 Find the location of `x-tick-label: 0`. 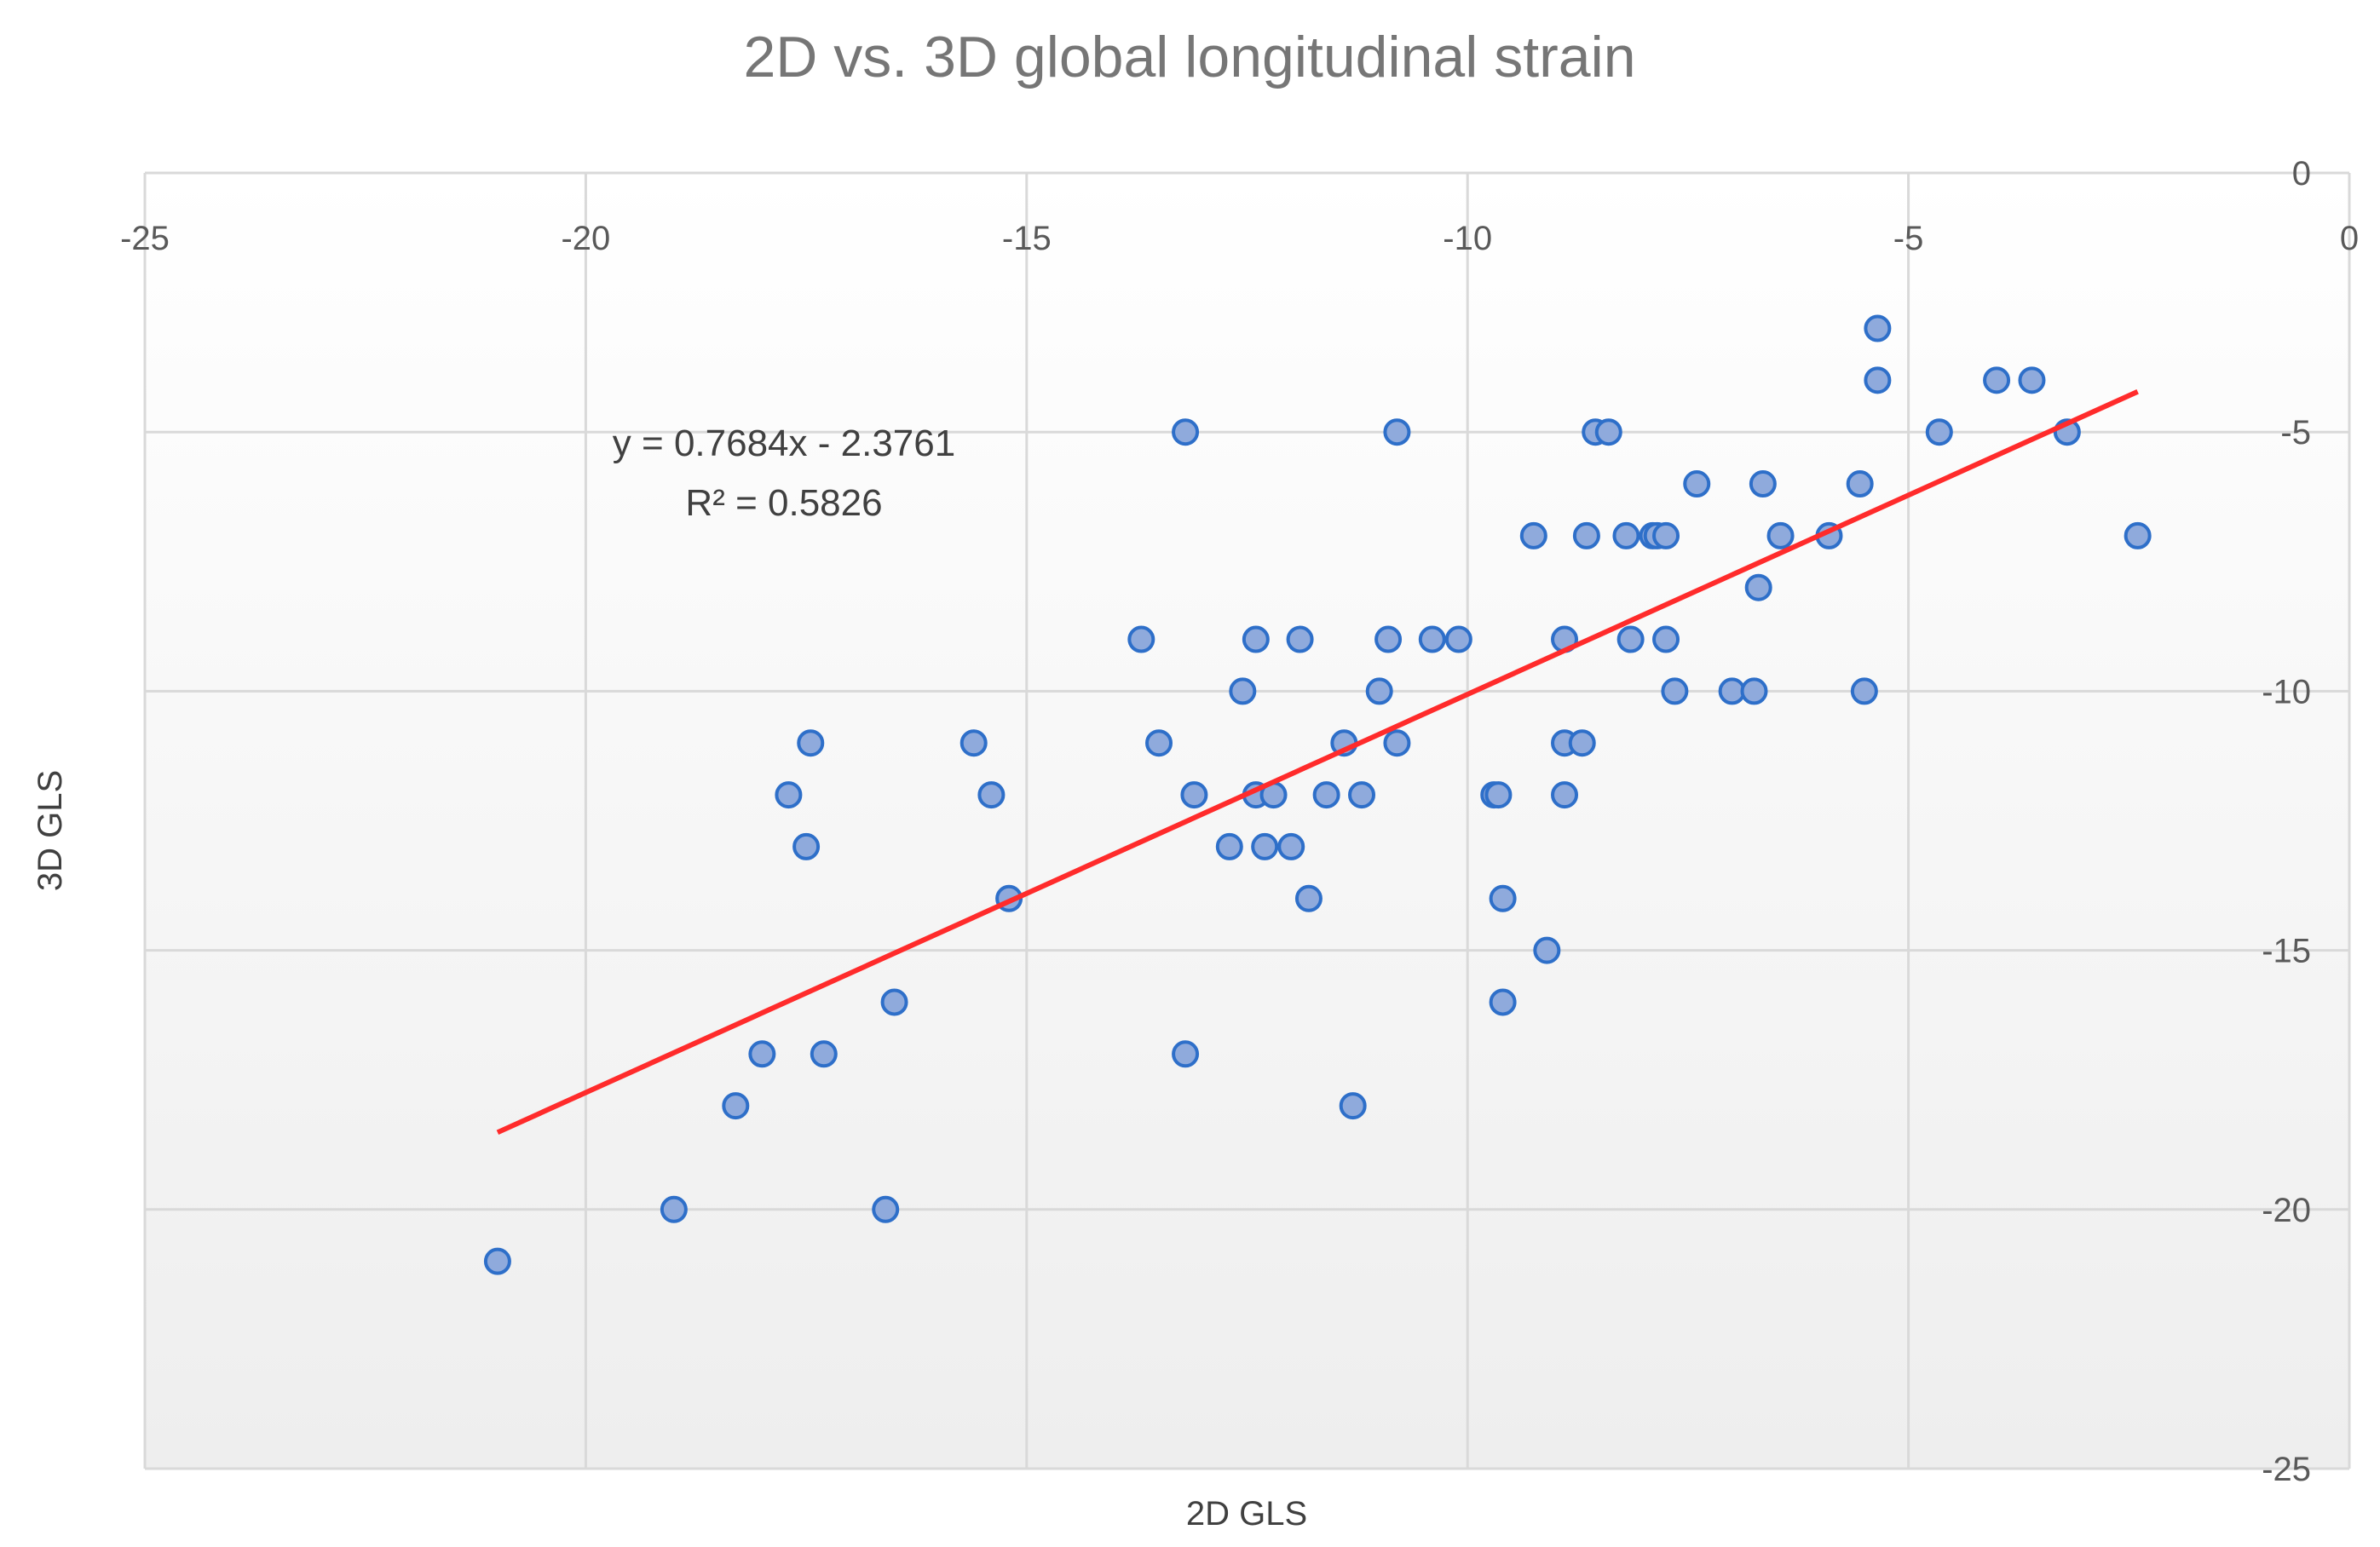

x-tick-label: 0 is located at coordinates (2349, 238).